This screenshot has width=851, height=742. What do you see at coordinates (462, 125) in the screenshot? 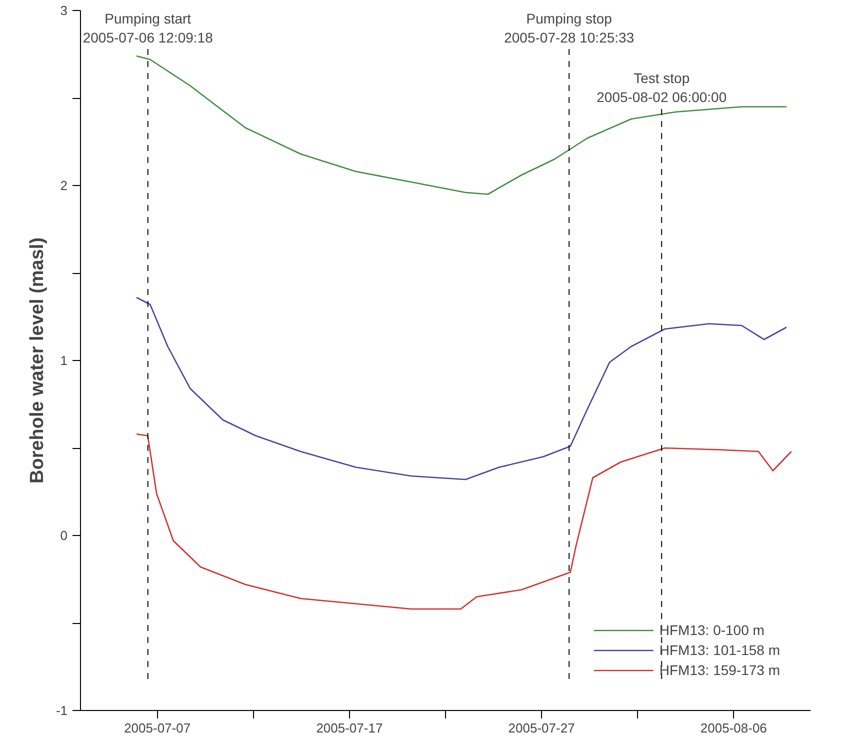
I see `line-series` at bounding box center [462, 125].